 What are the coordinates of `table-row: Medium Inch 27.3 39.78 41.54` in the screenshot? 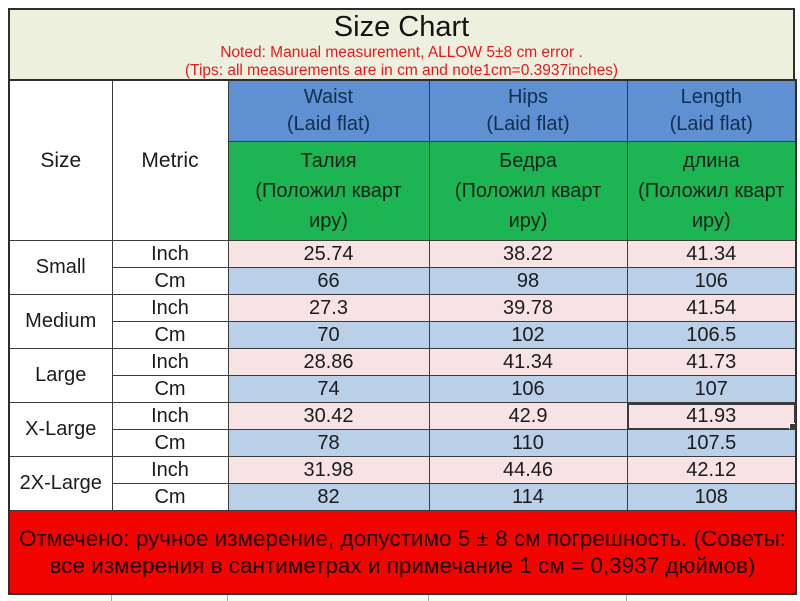 It's located at (402, 321).